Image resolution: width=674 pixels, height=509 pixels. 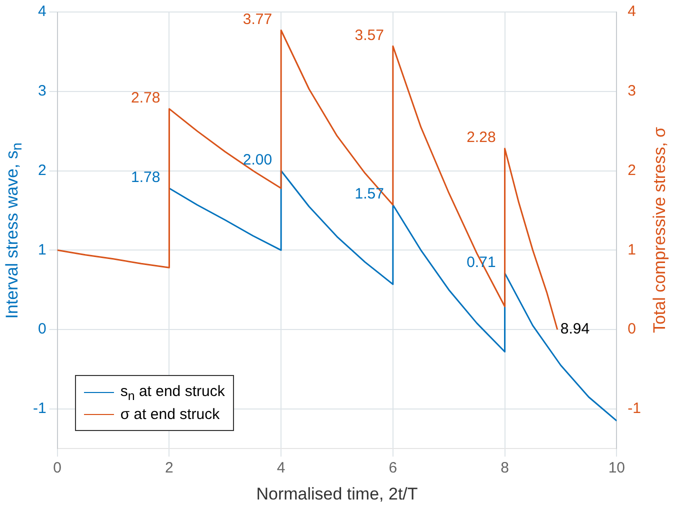 What do you see at coordinates (42, 170) in the screenshot?
I see `y-tick-label: 2` at bounding box center [42, 170].